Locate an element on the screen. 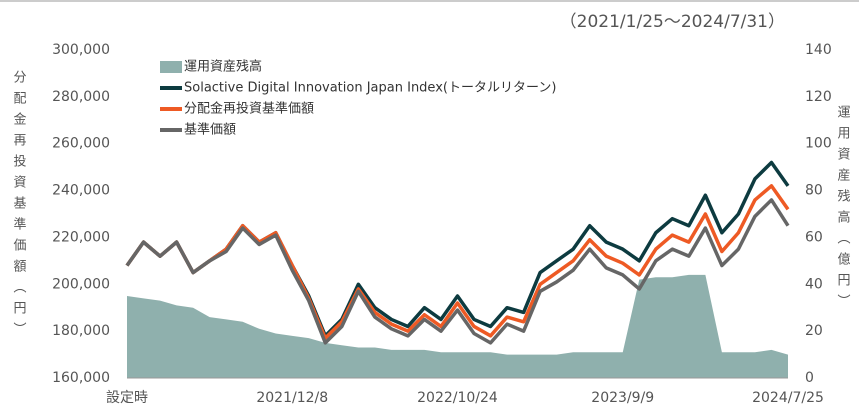 The width and height of the screenshot is (859, 408). y-tick-label: 220,000 is located at coordinates (81, 237).